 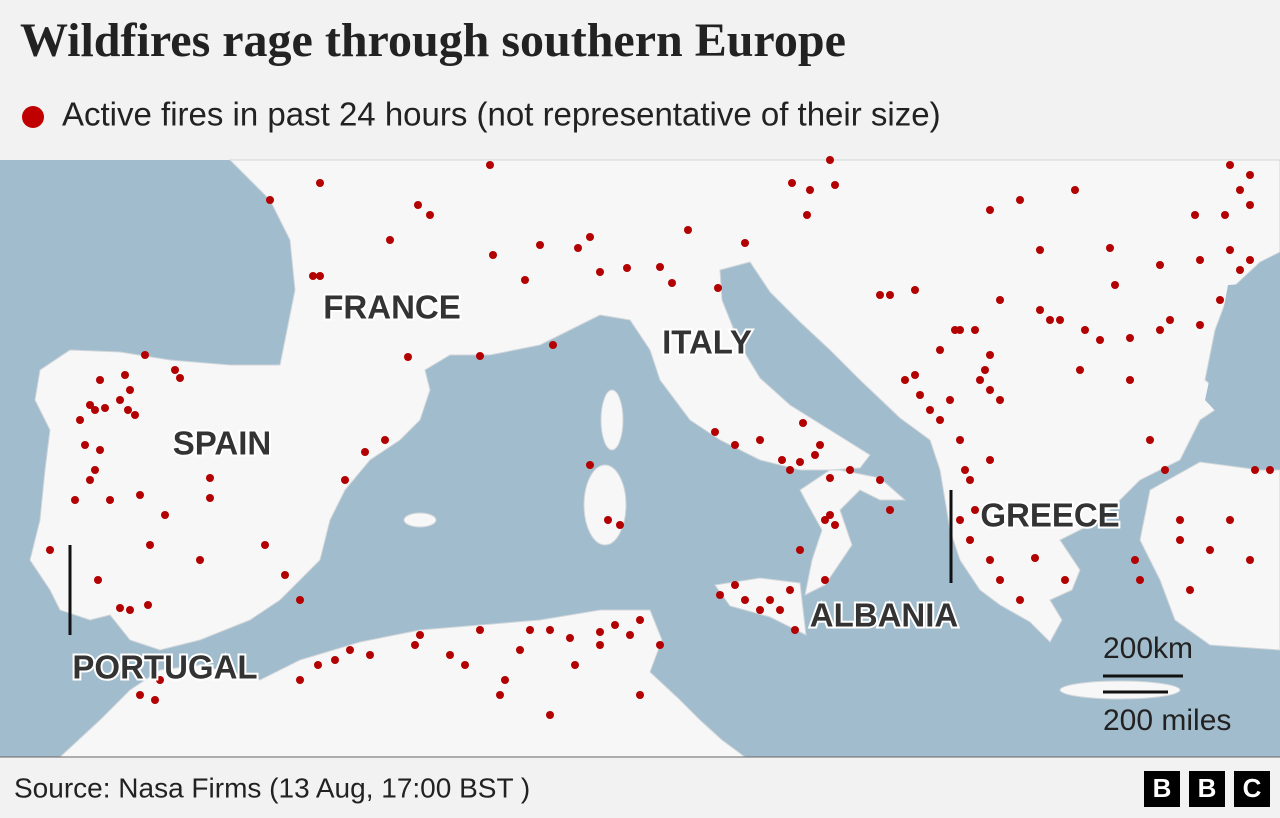 I want to click on scale-miles: 200 miles, so click(x=1167, y=720).